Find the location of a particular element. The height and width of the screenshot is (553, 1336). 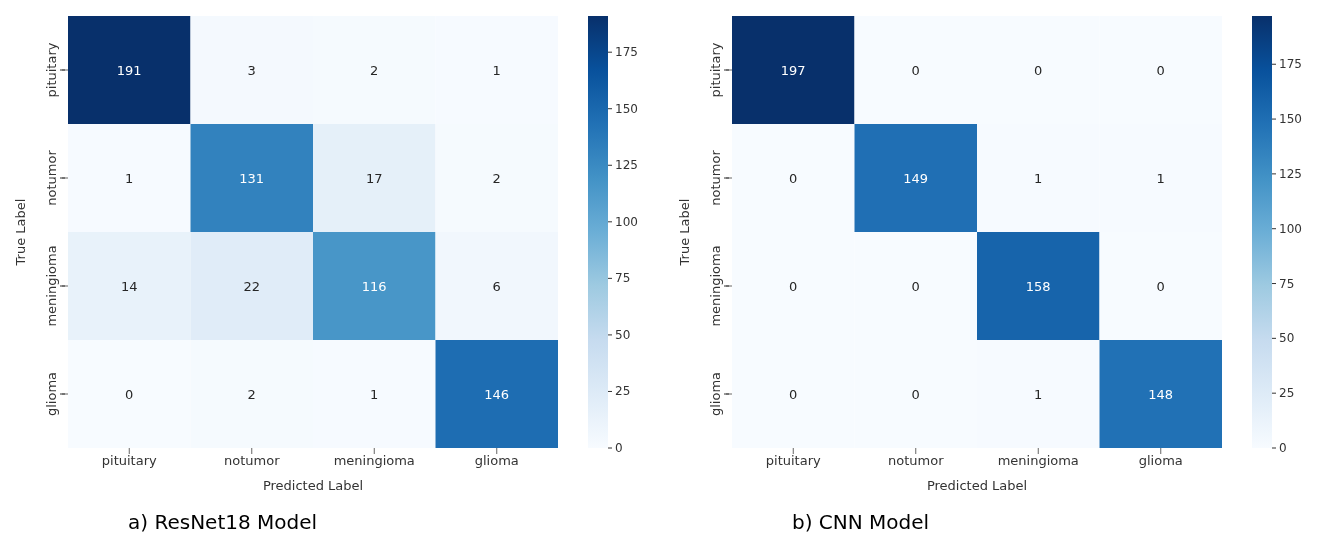

data-label: 14 is located at coordinates (129, 286).